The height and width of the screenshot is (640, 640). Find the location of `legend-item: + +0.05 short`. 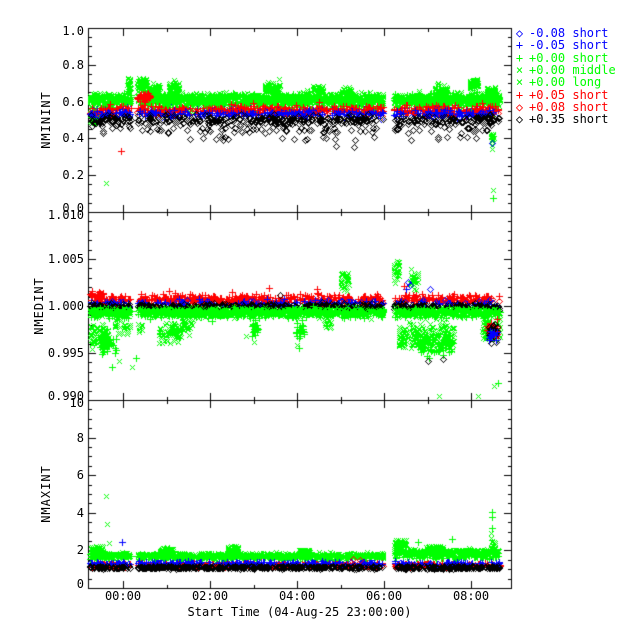

legend-item: + +0.05 short is located at coordinates (560, 94).